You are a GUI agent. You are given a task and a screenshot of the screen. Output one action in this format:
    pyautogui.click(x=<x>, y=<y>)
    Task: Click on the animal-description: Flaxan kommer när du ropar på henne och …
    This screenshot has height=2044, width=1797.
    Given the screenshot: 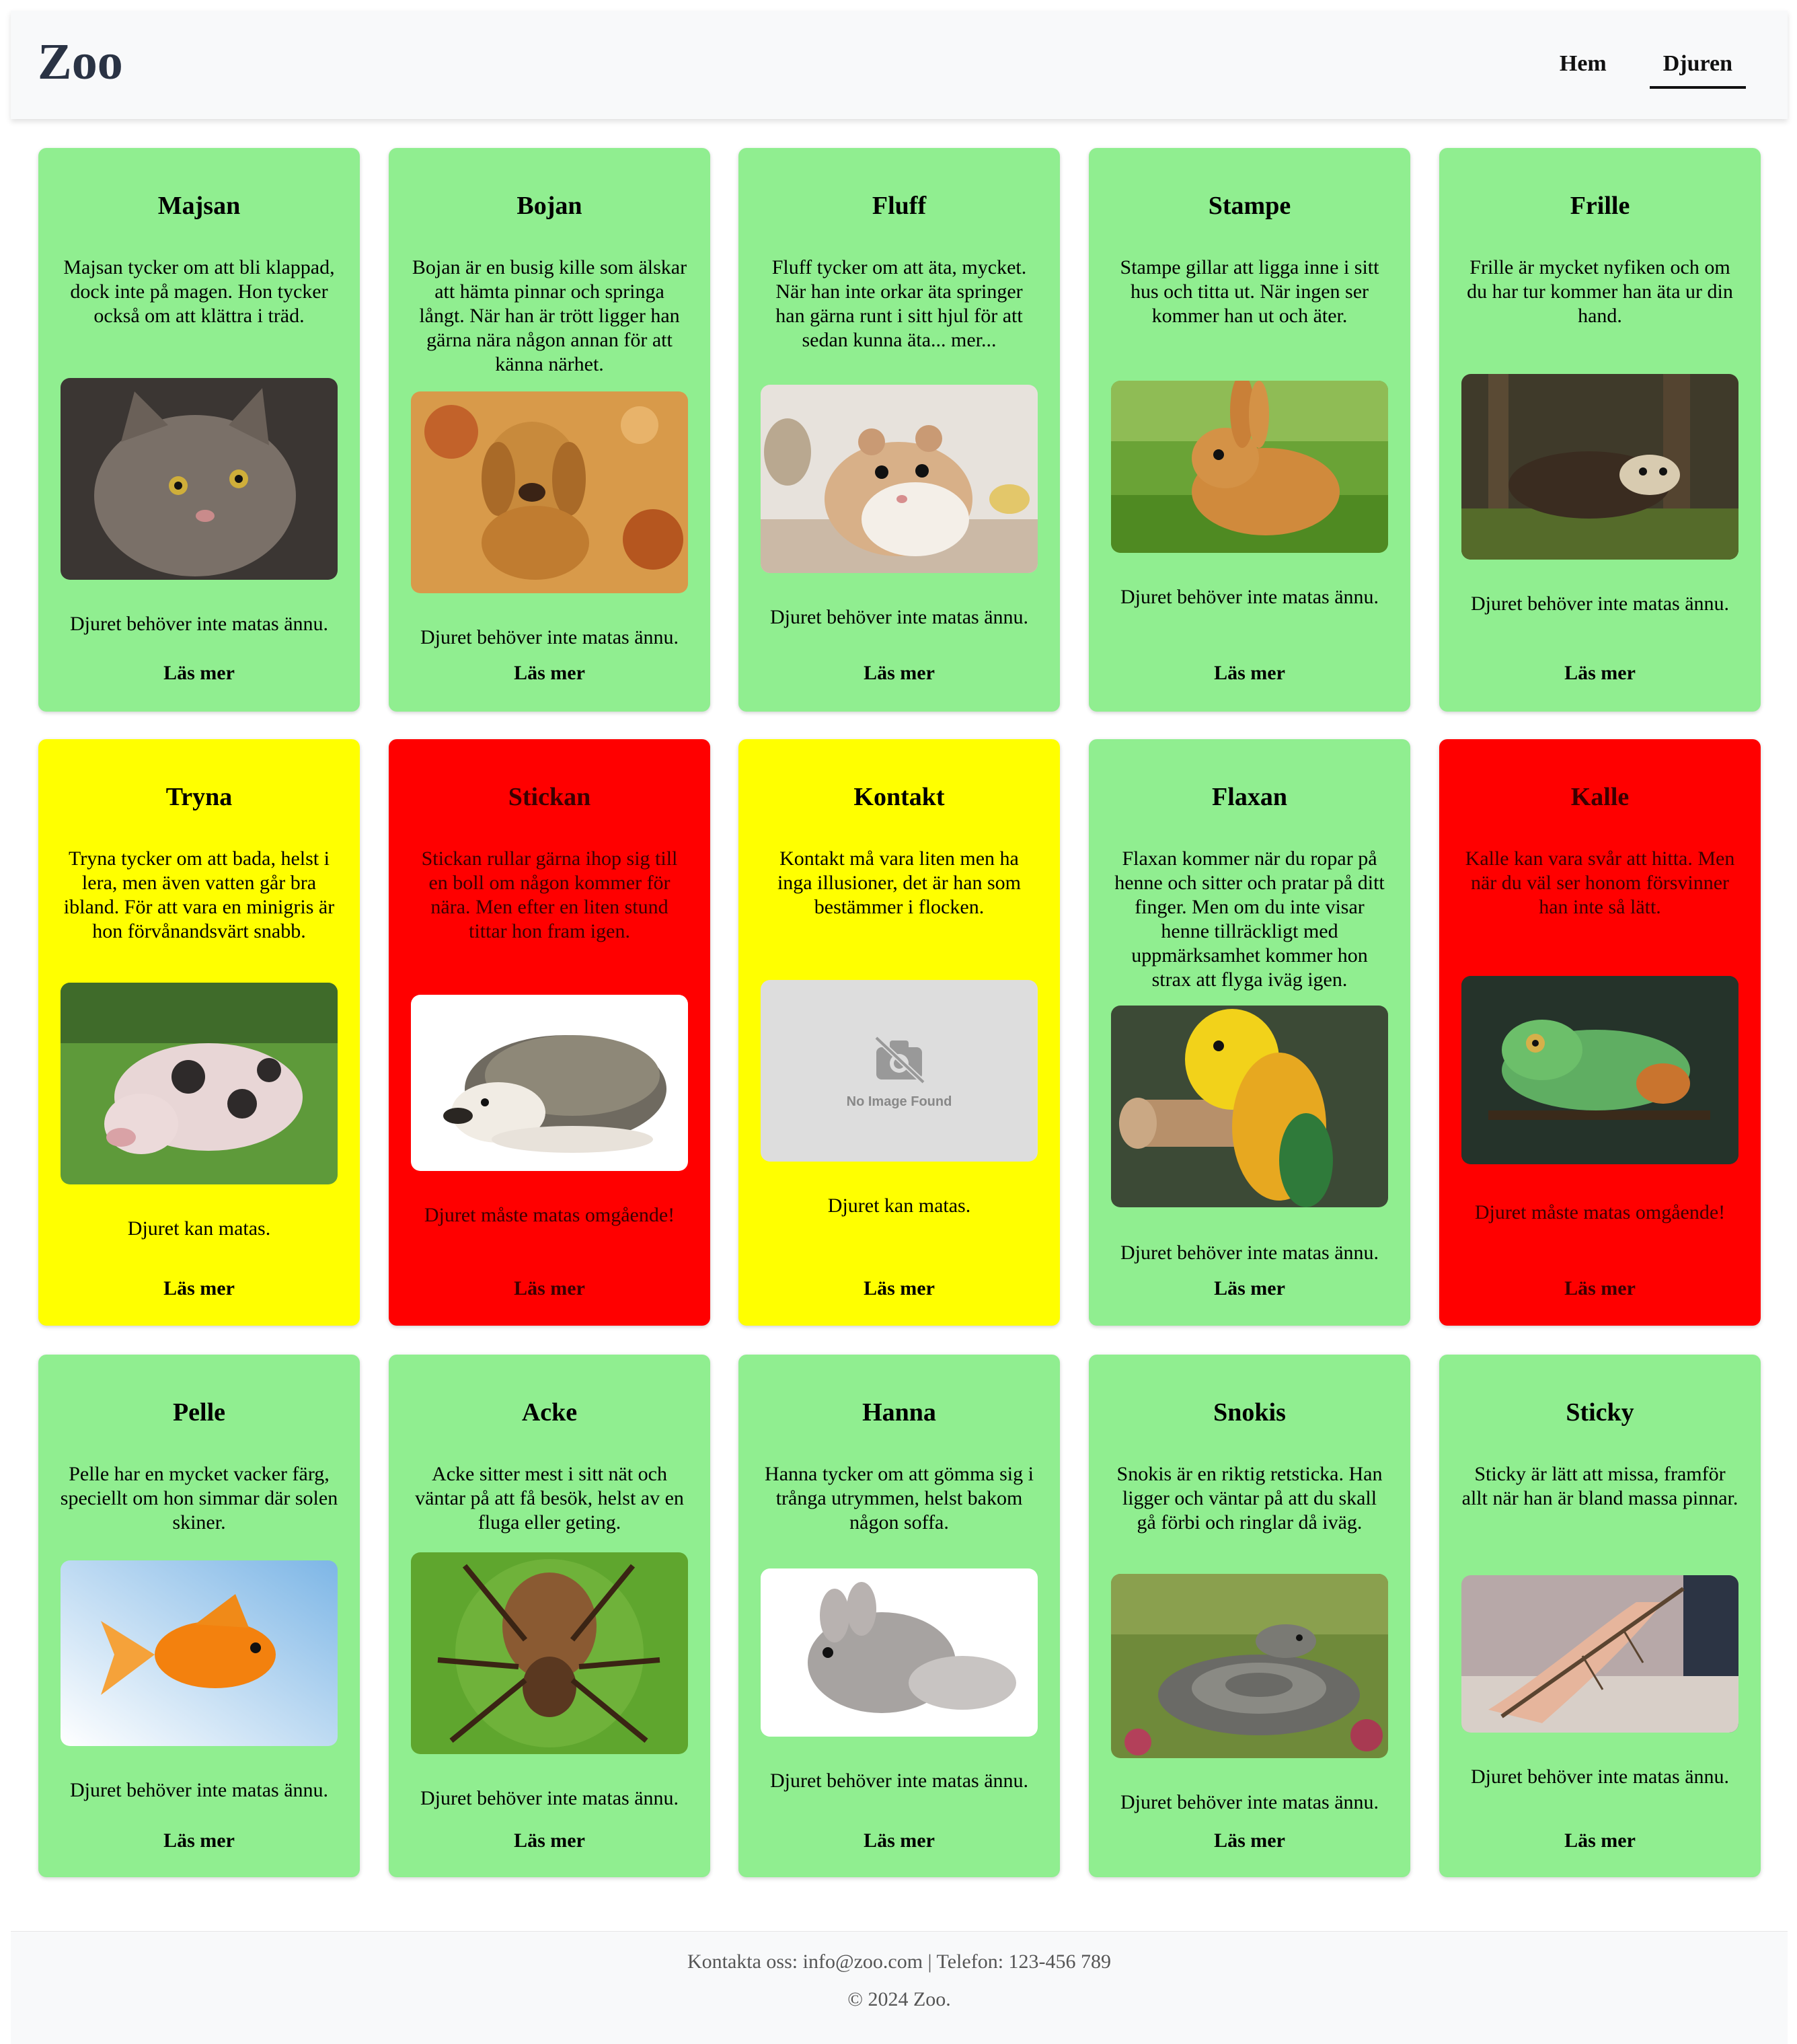 What is the action you would take?
    pyautogui.click(x=1250, y=919)
    